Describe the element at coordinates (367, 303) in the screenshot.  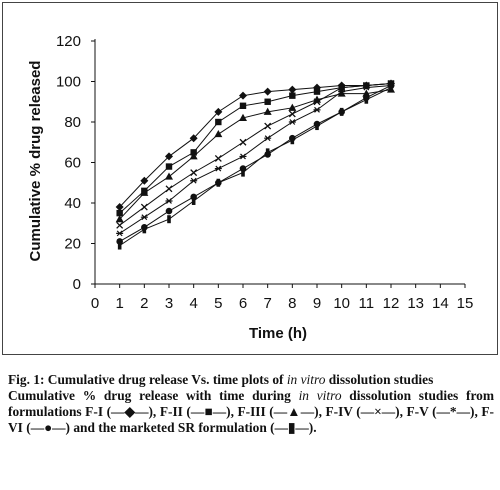
I see `x-tick-label: 11` at that location.